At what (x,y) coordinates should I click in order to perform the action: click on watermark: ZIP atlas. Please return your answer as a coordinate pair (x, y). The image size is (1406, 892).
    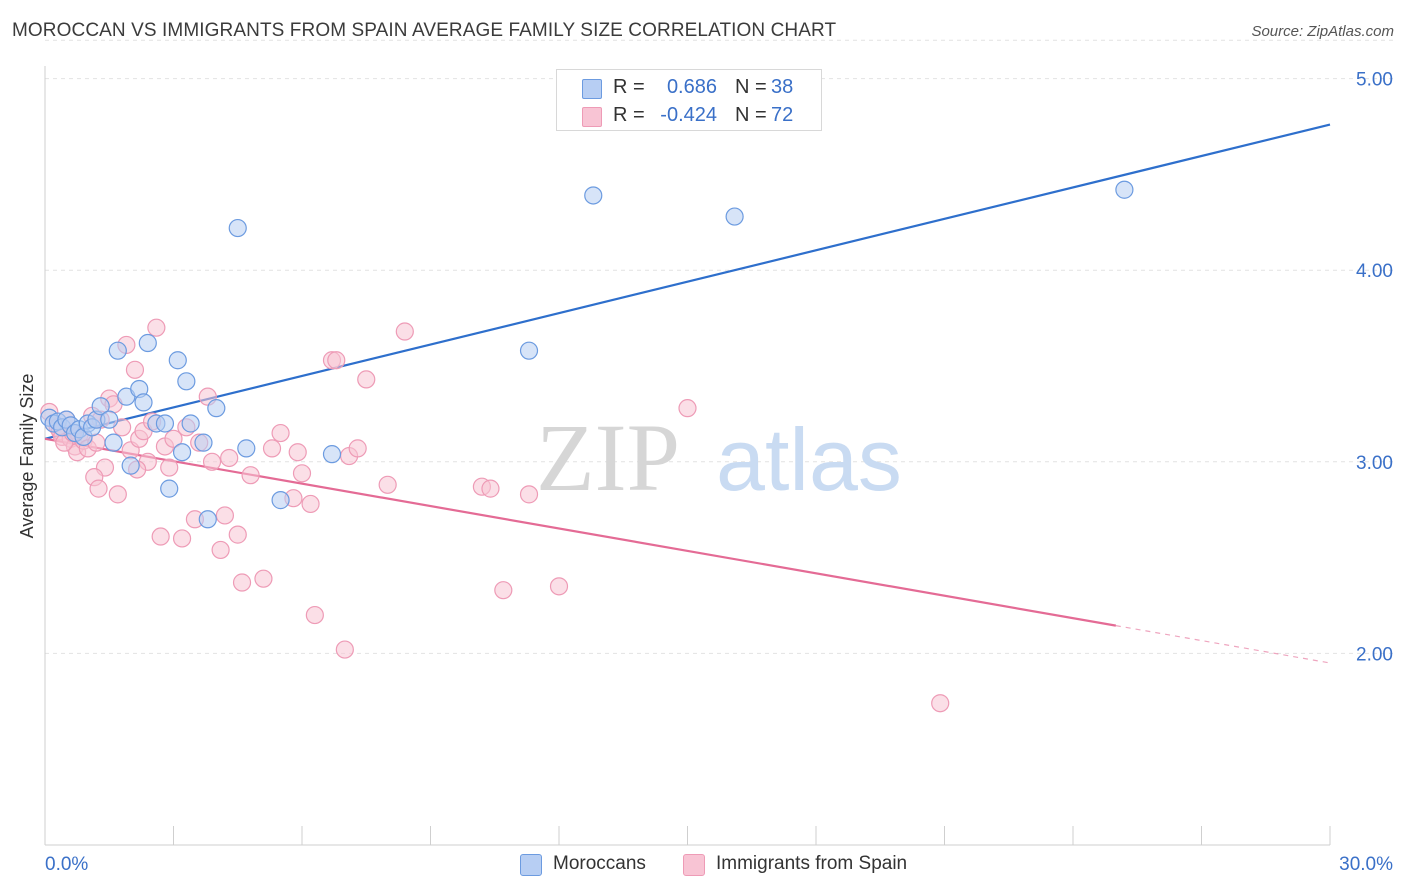
    Looking at the image, I should click on (719, 457).